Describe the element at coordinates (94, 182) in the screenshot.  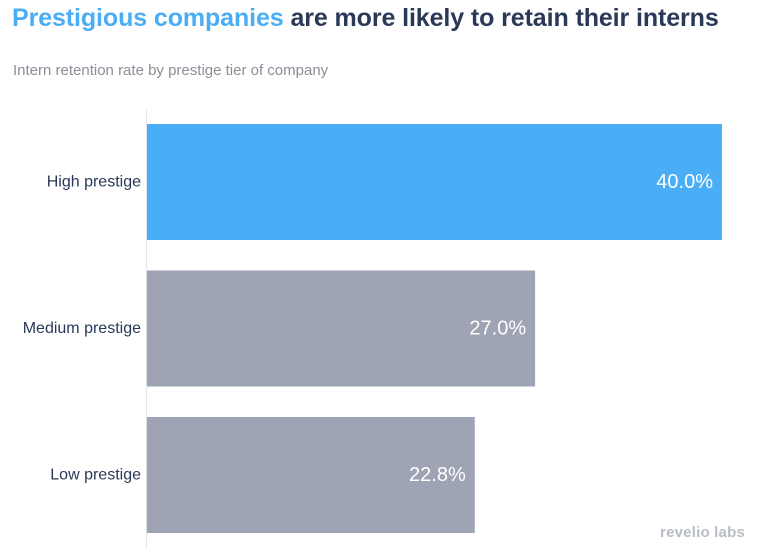
I see `category-label: High prestige` at that location.